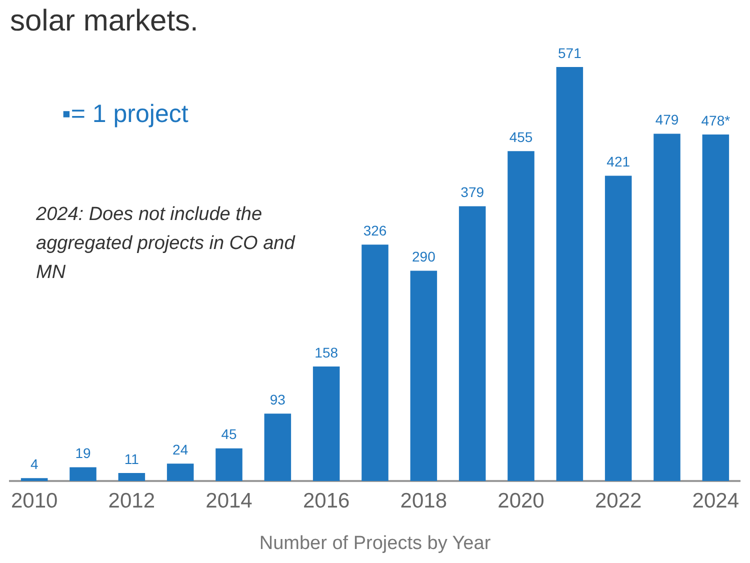 The width and height of the screenshot is (750, 563). What do you see at coordinates (180, 449) in the screenshot?
I see `data-label: 24` at bounding box center [180, 449].